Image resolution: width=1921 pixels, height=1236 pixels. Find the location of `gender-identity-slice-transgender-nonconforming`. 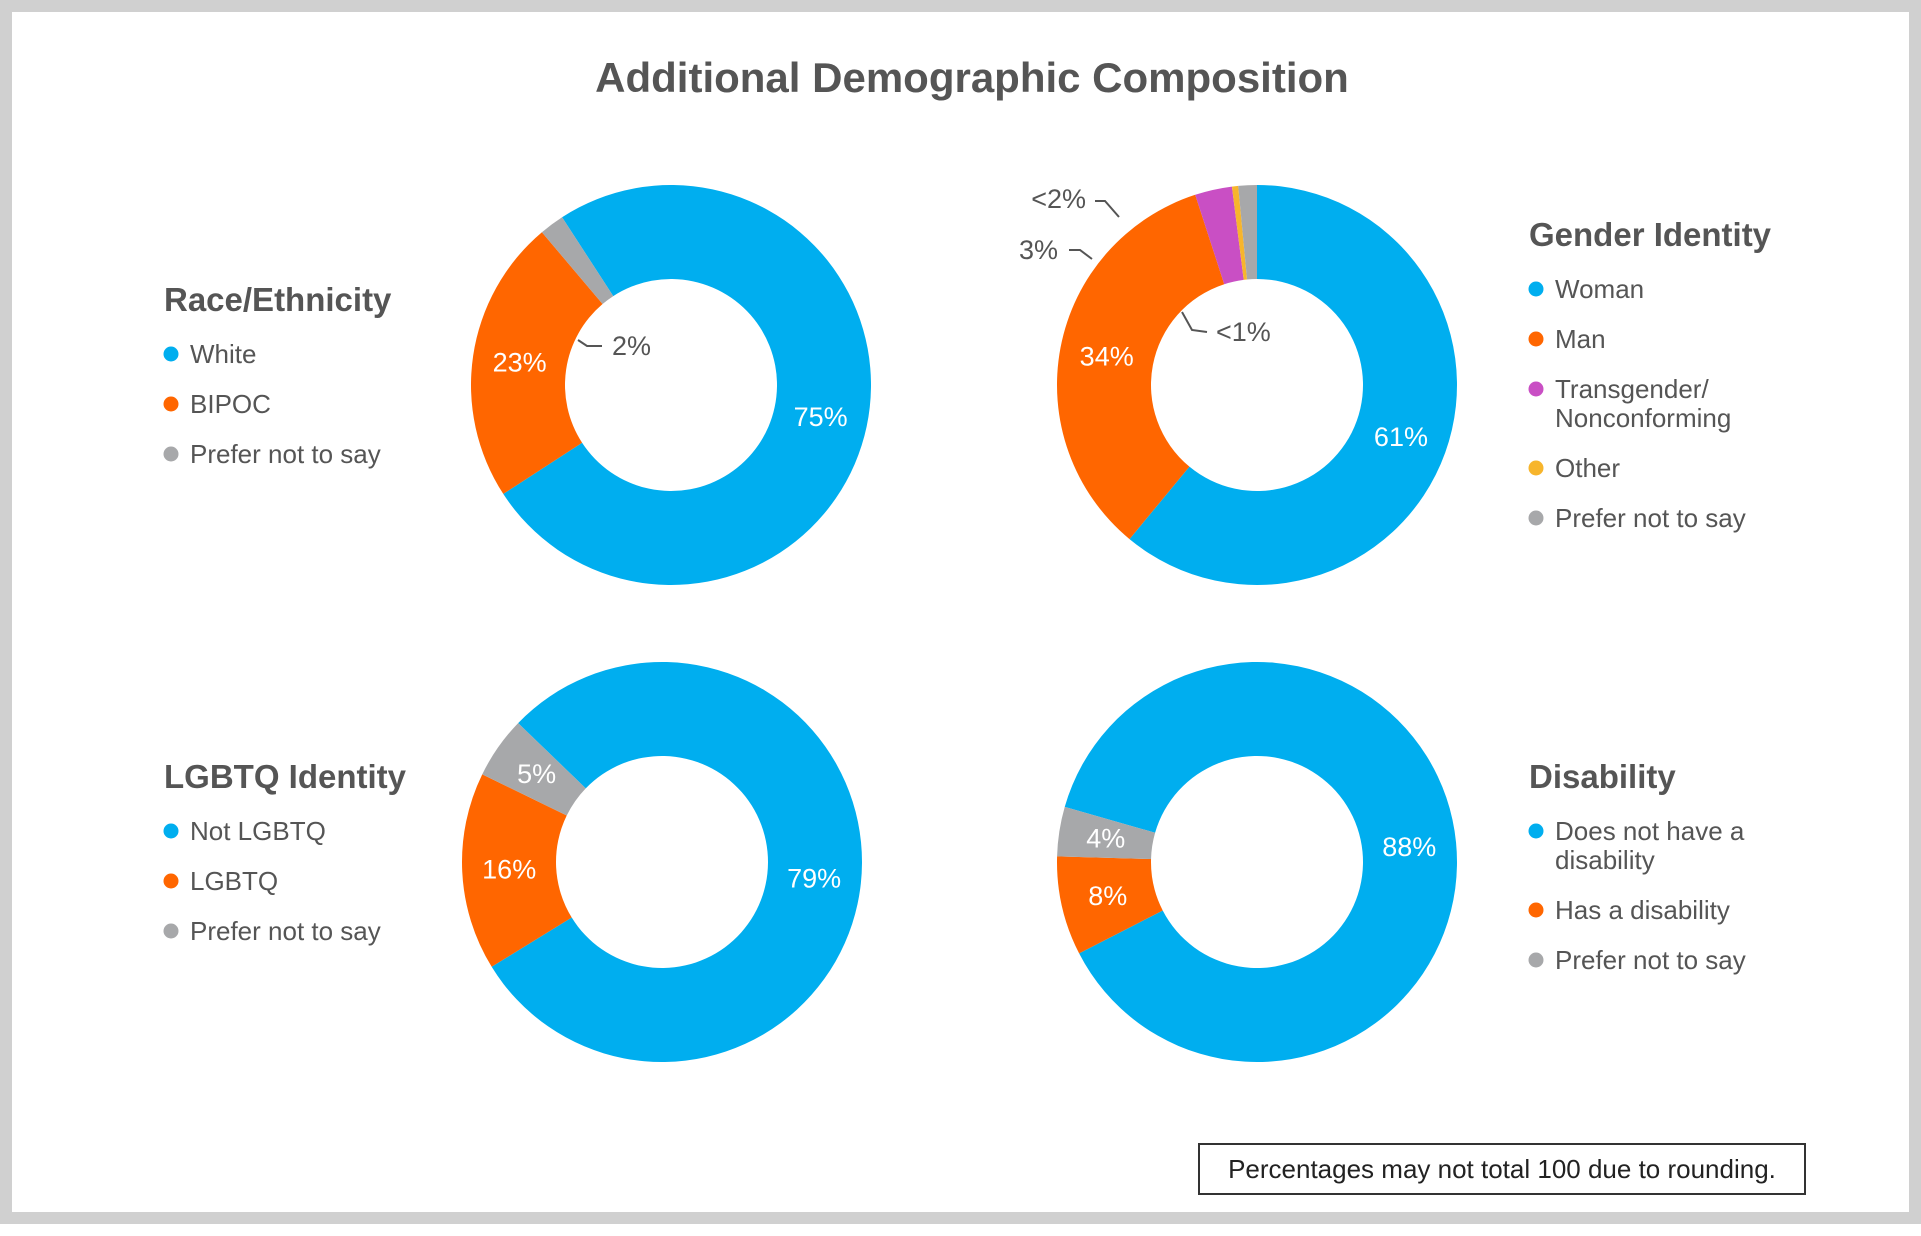

gender-identity-slice-transgender-nonconforming is located at coordinates (1219, 235).